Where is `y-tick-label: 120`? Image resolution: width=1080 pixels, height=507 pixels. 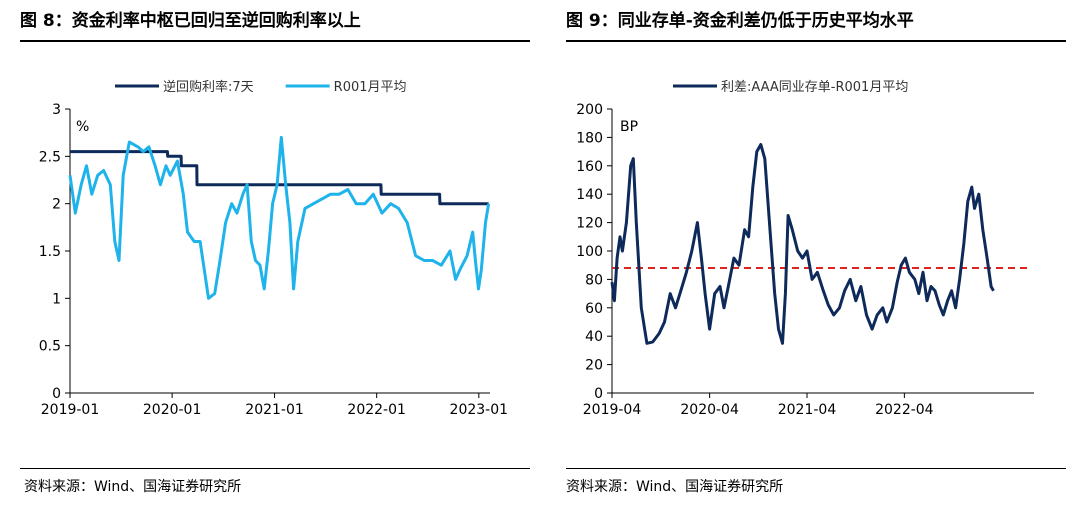
y-tick-label: 120 is located at coordinates (589, 224).